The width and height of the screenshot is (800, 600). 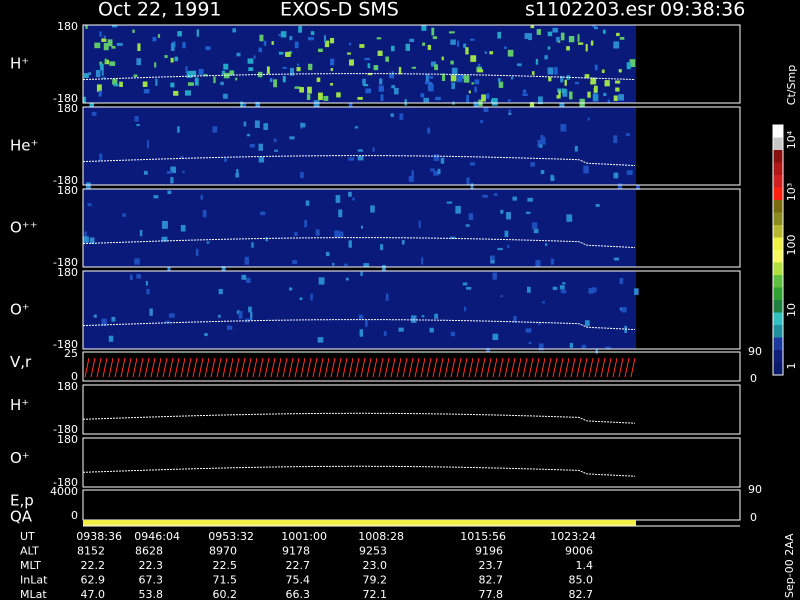 What do you see at coordinates (34, 580) in the screenshot?
I see `row-label: InLat` at bounding box center [34, 580].